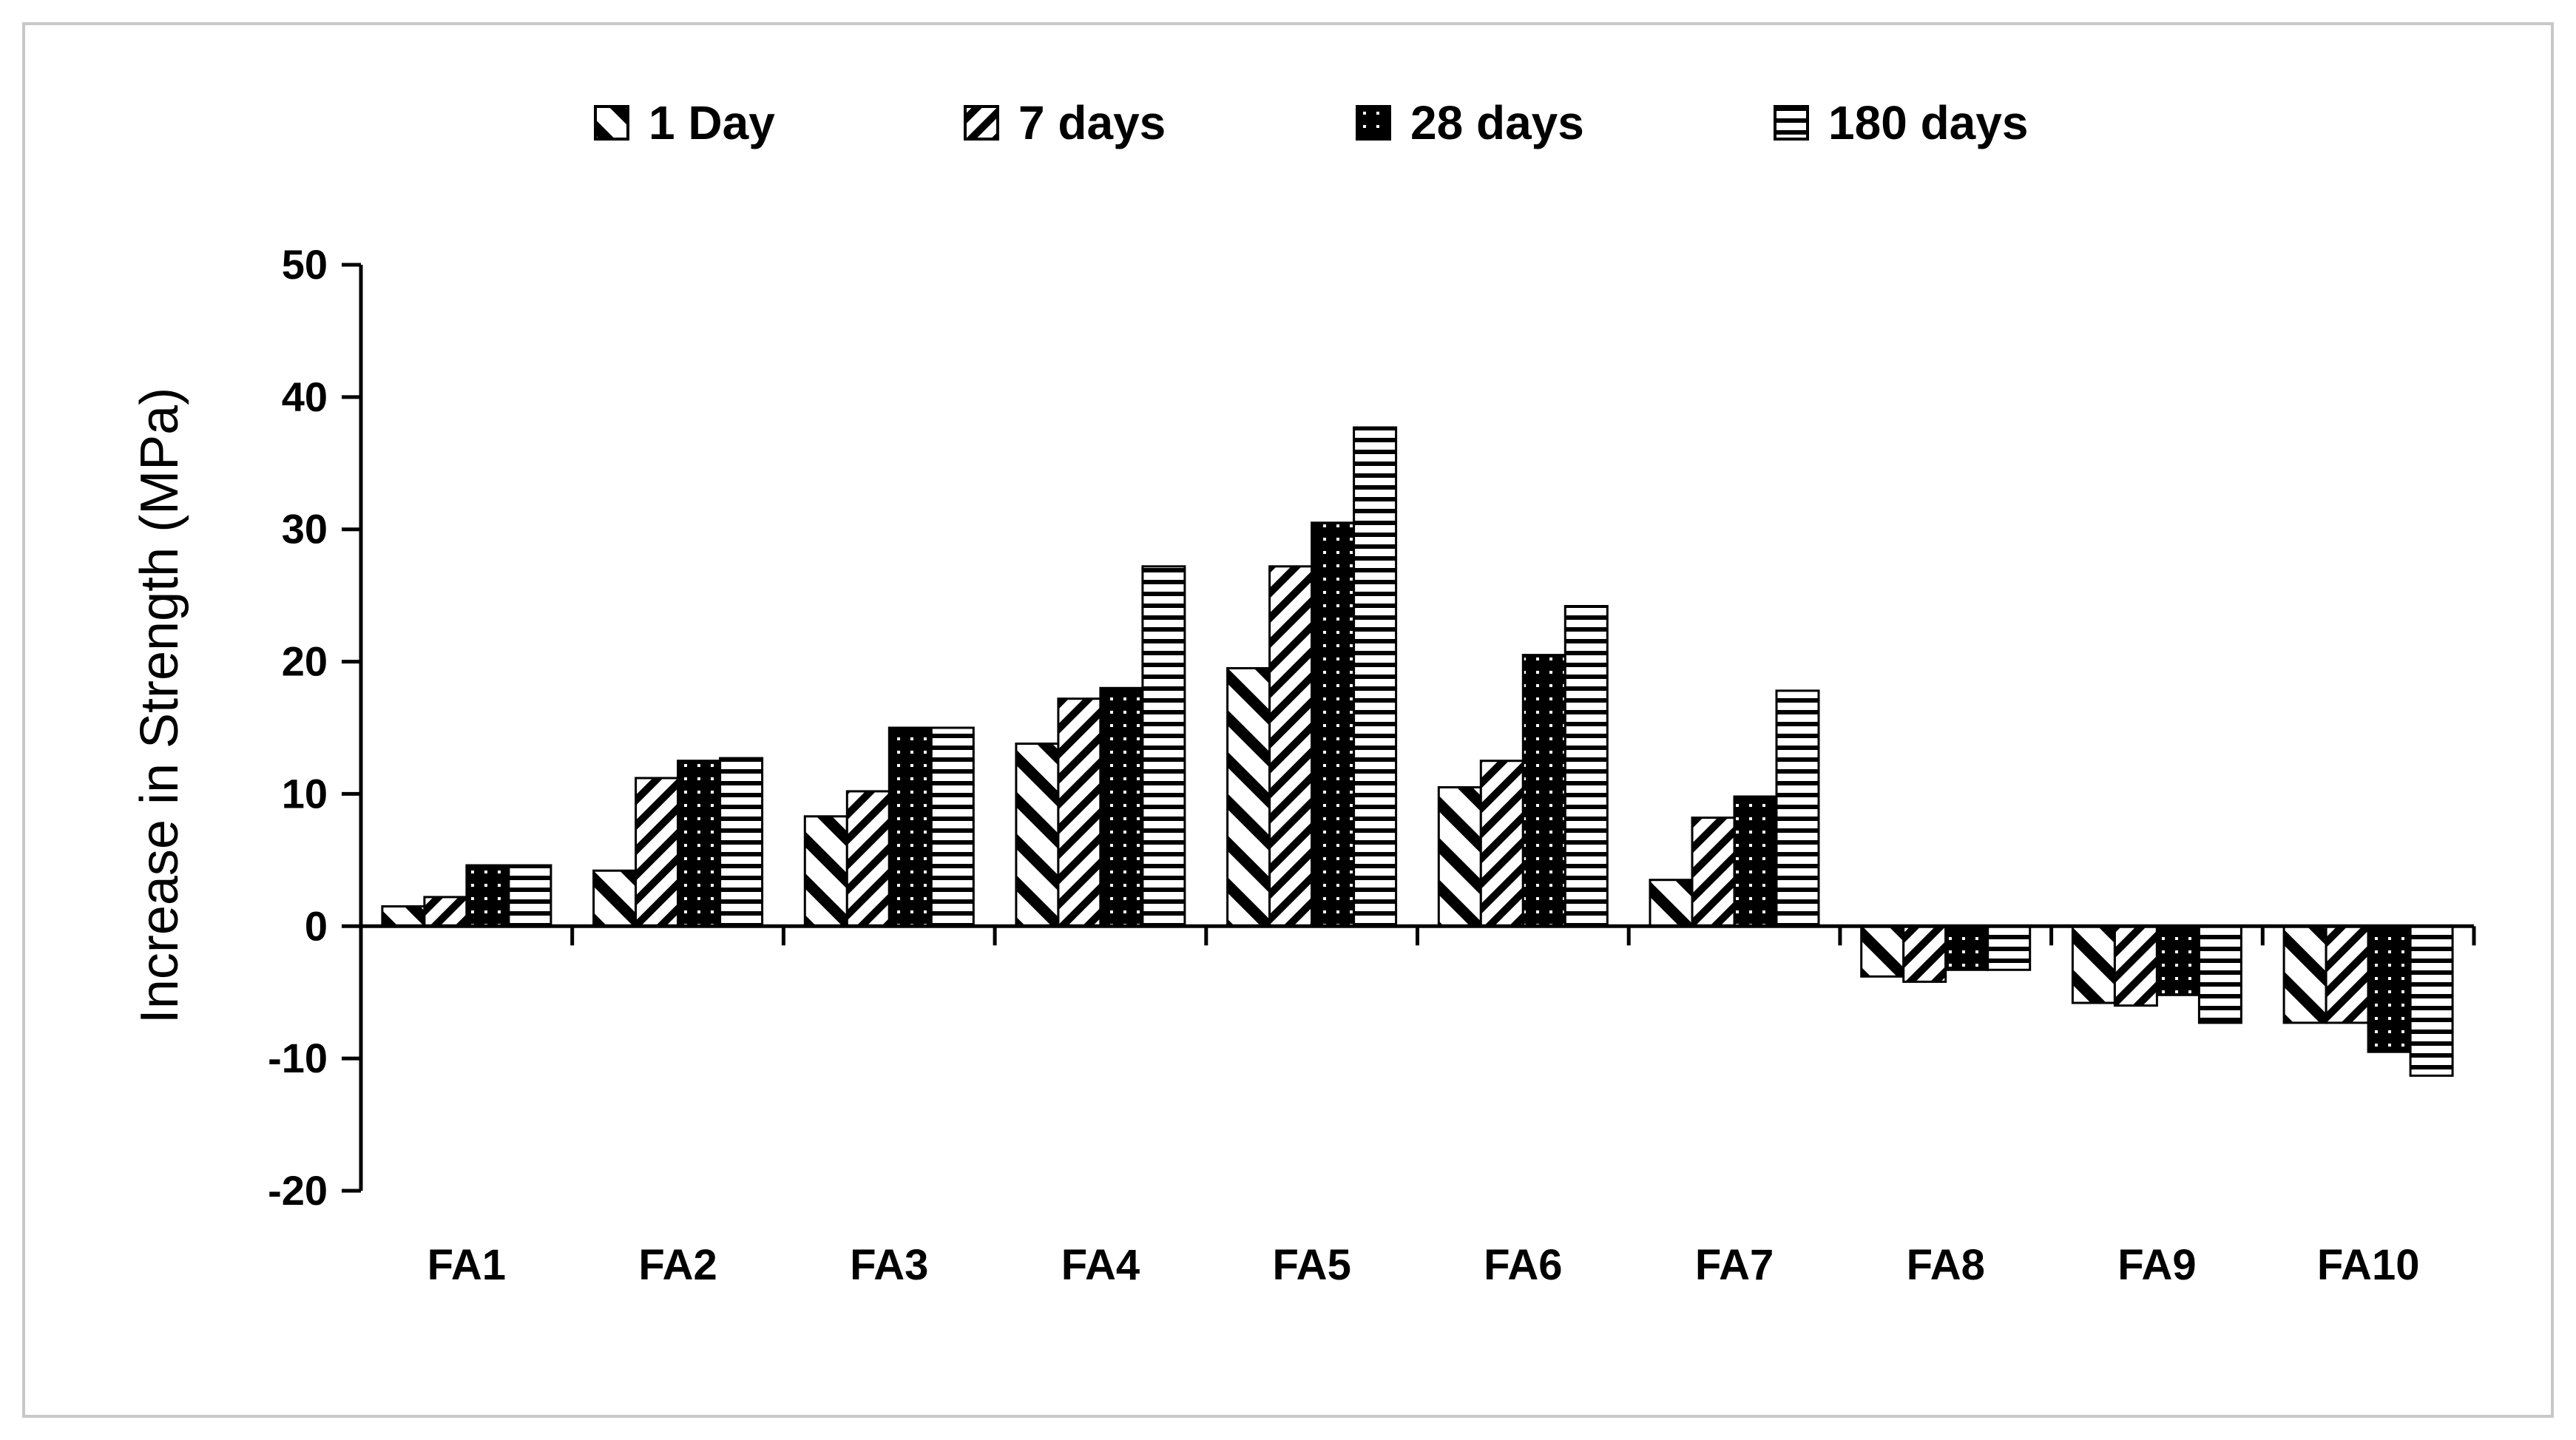 This screenshot has width=2576, height=1440. What do you see at coordinates (298, 1058) in the screenshot?
I see `y-tick-label: -10` at bounding box center [298, 1058].